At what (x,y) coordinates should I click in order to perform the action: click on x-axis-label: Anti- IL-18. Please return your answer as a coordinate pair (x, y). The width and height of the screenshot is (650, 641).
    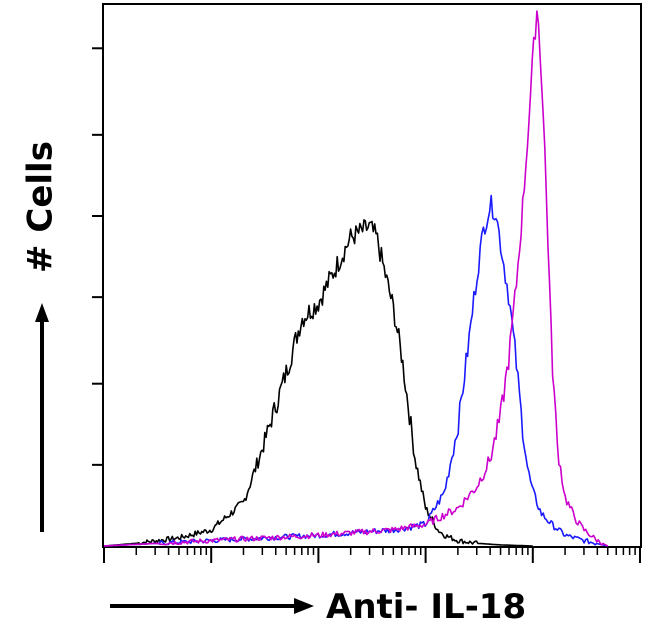
    Looking at the image, I should click on (426, 607).